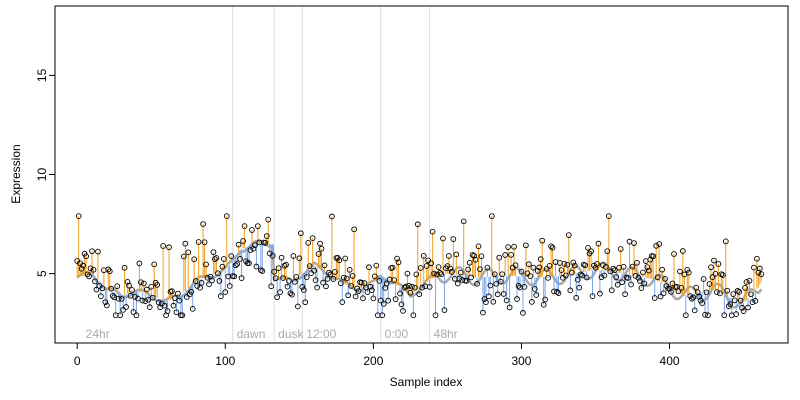 This screenshot has height=400, width=800. Describe the element at coordinates (42, 175) in the screenshot. I see `y-tick-label: 10` at that location.